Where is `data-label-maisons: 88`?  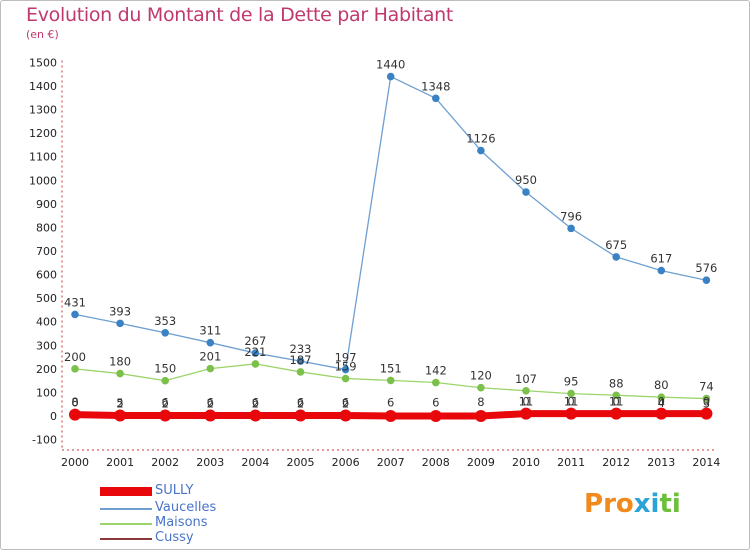 data-label-maisons: 88 is located at coordinates (616, 383).